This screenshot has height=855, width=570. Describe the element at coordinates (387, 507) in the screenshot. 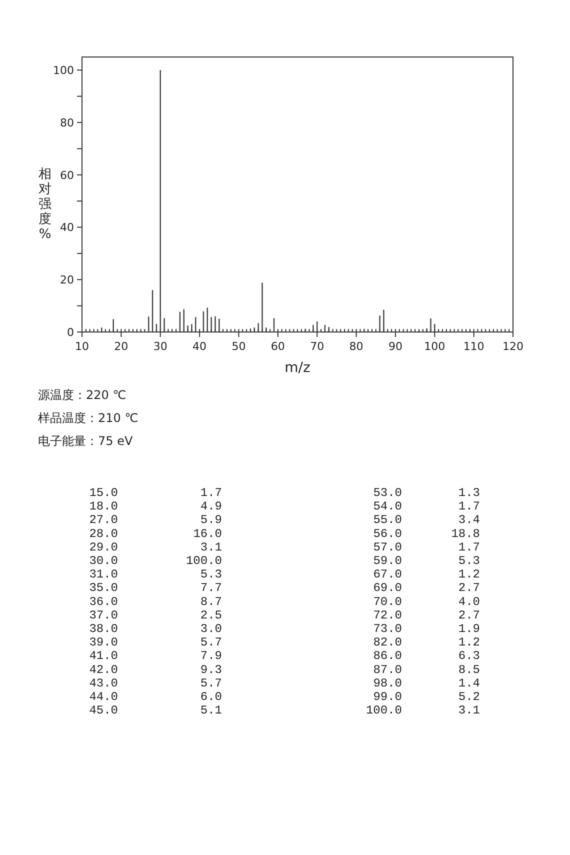

I see `text: 54.0` at that location.